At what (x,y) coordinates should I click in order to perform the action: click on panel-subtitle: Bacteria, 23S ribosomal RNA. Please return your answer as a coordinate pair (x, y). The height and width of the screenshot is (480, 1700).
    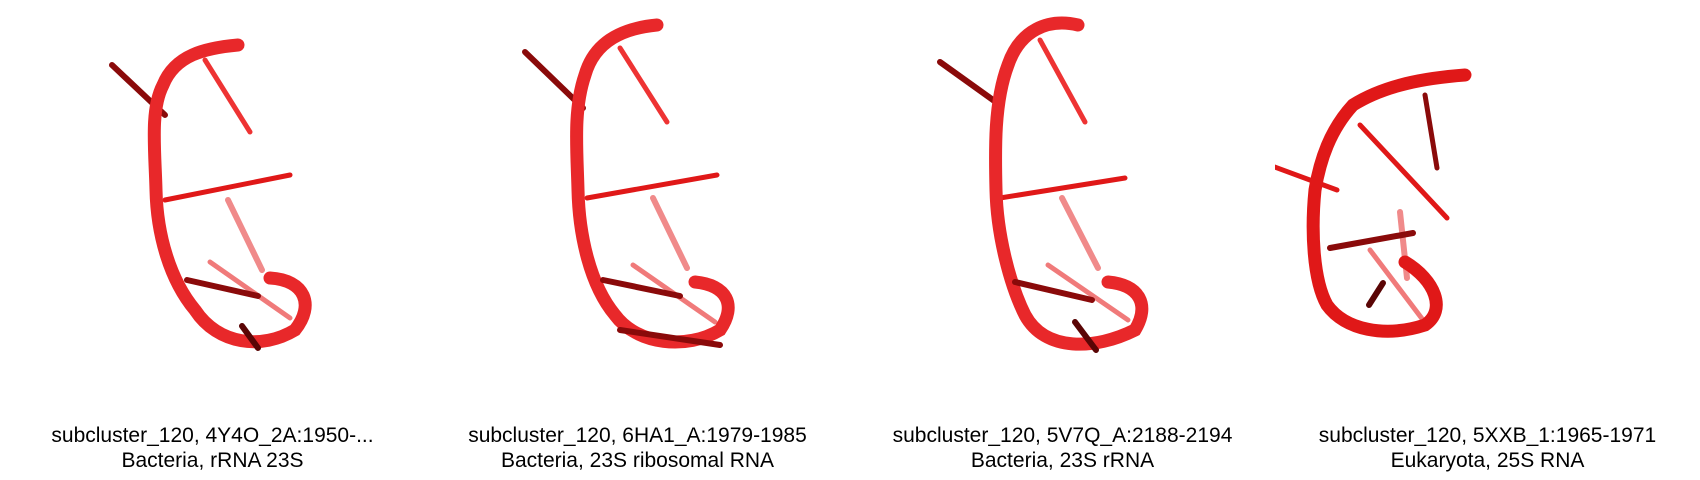
    Looking at the image, I should click on (637, 460).